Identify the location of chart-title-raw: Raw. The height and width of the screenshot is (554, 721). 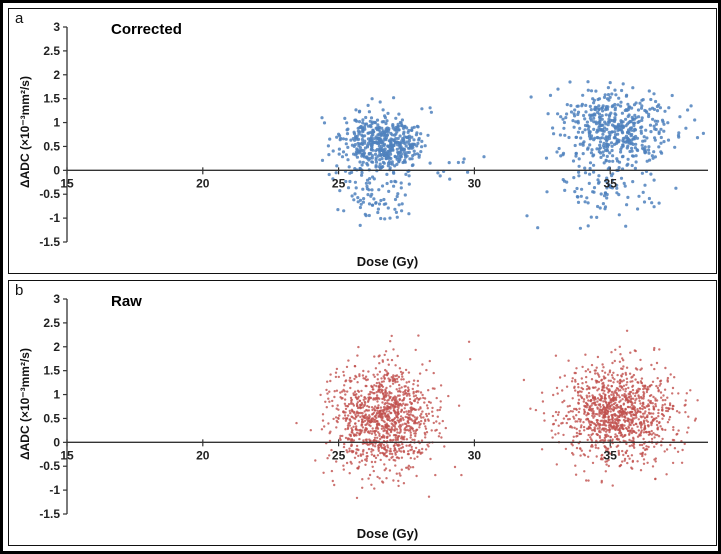
(126, 301).